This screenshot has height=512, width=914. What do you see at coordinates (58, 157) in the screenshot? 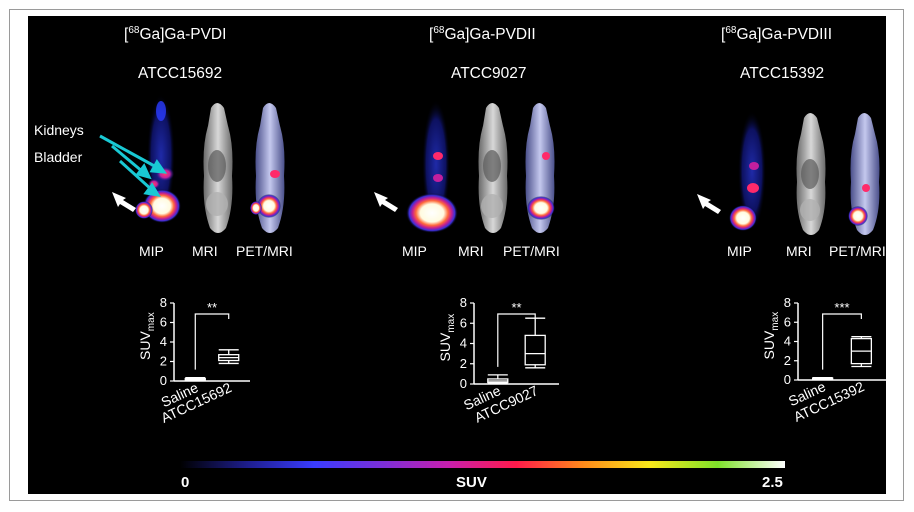
I see `bladder-label: Bladder` at bounding box center [58, 157].